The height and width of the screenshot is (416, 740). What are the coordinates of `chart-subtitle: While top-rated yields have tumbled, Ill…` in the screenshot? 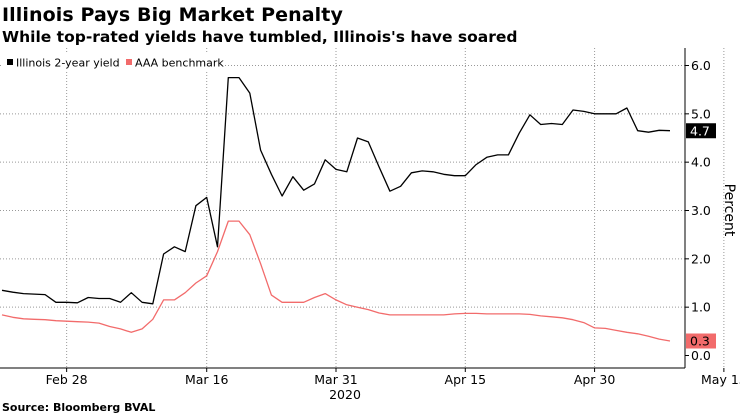 It's located at (260, 37).